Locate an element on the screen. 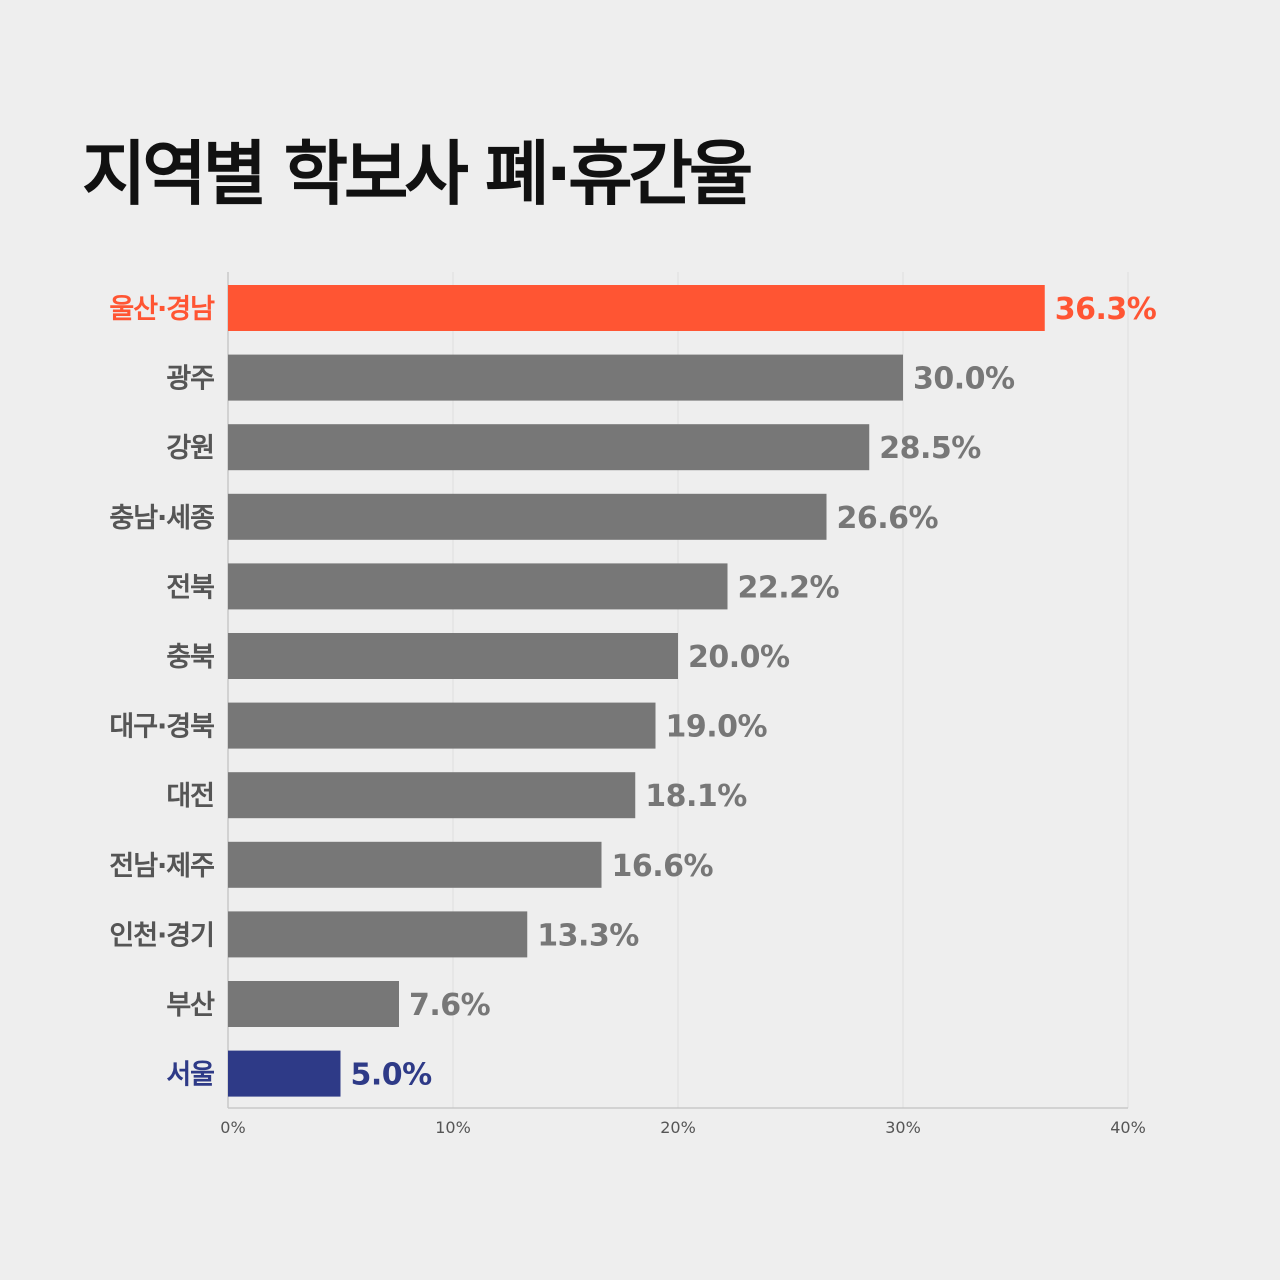 Image resolution: width=1280 pixels, height=1280 pixels. category-label: 전북 is located at coordinates (190, 587).